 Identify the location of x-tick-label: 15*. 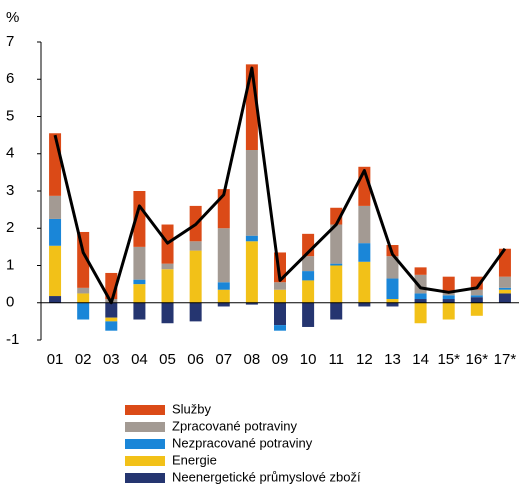
(448, 359).